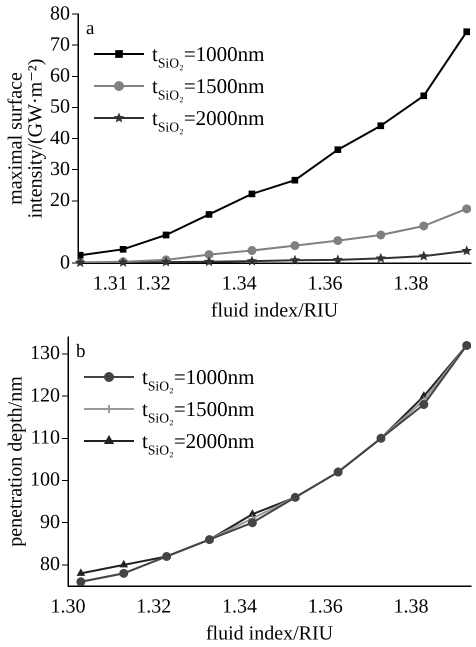  Describe the element at coordinates (60, 137) in the screenshot. I see `y-tick-label: 40` at that location.